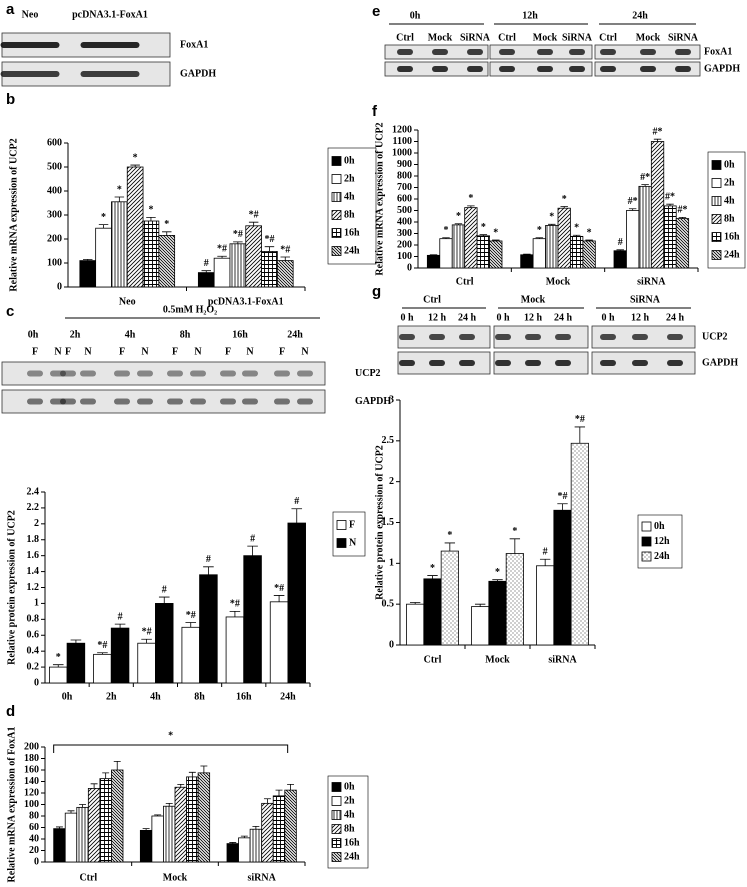 This screenshot has height=887, width=747. Describe the element at coordinates (228, 351) in the screenshot. I see `lane-label: F` at that location.